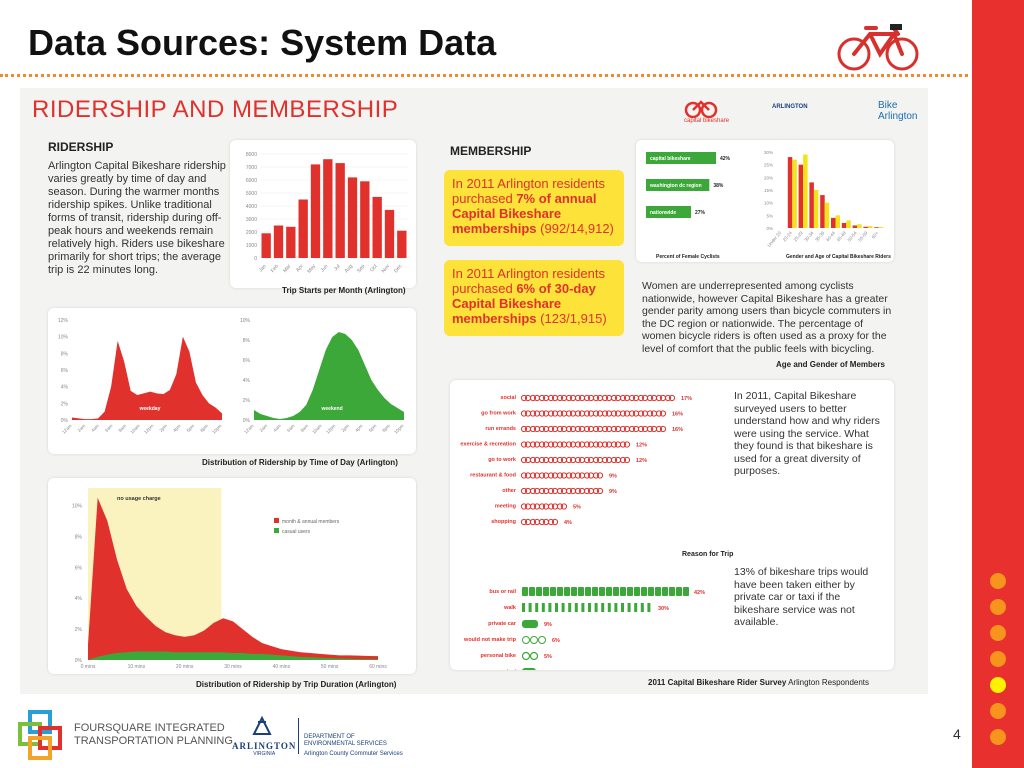  Describe the element at coordinates (296, 532) in the screenshot. I see `legend-label: casual users` at that location.